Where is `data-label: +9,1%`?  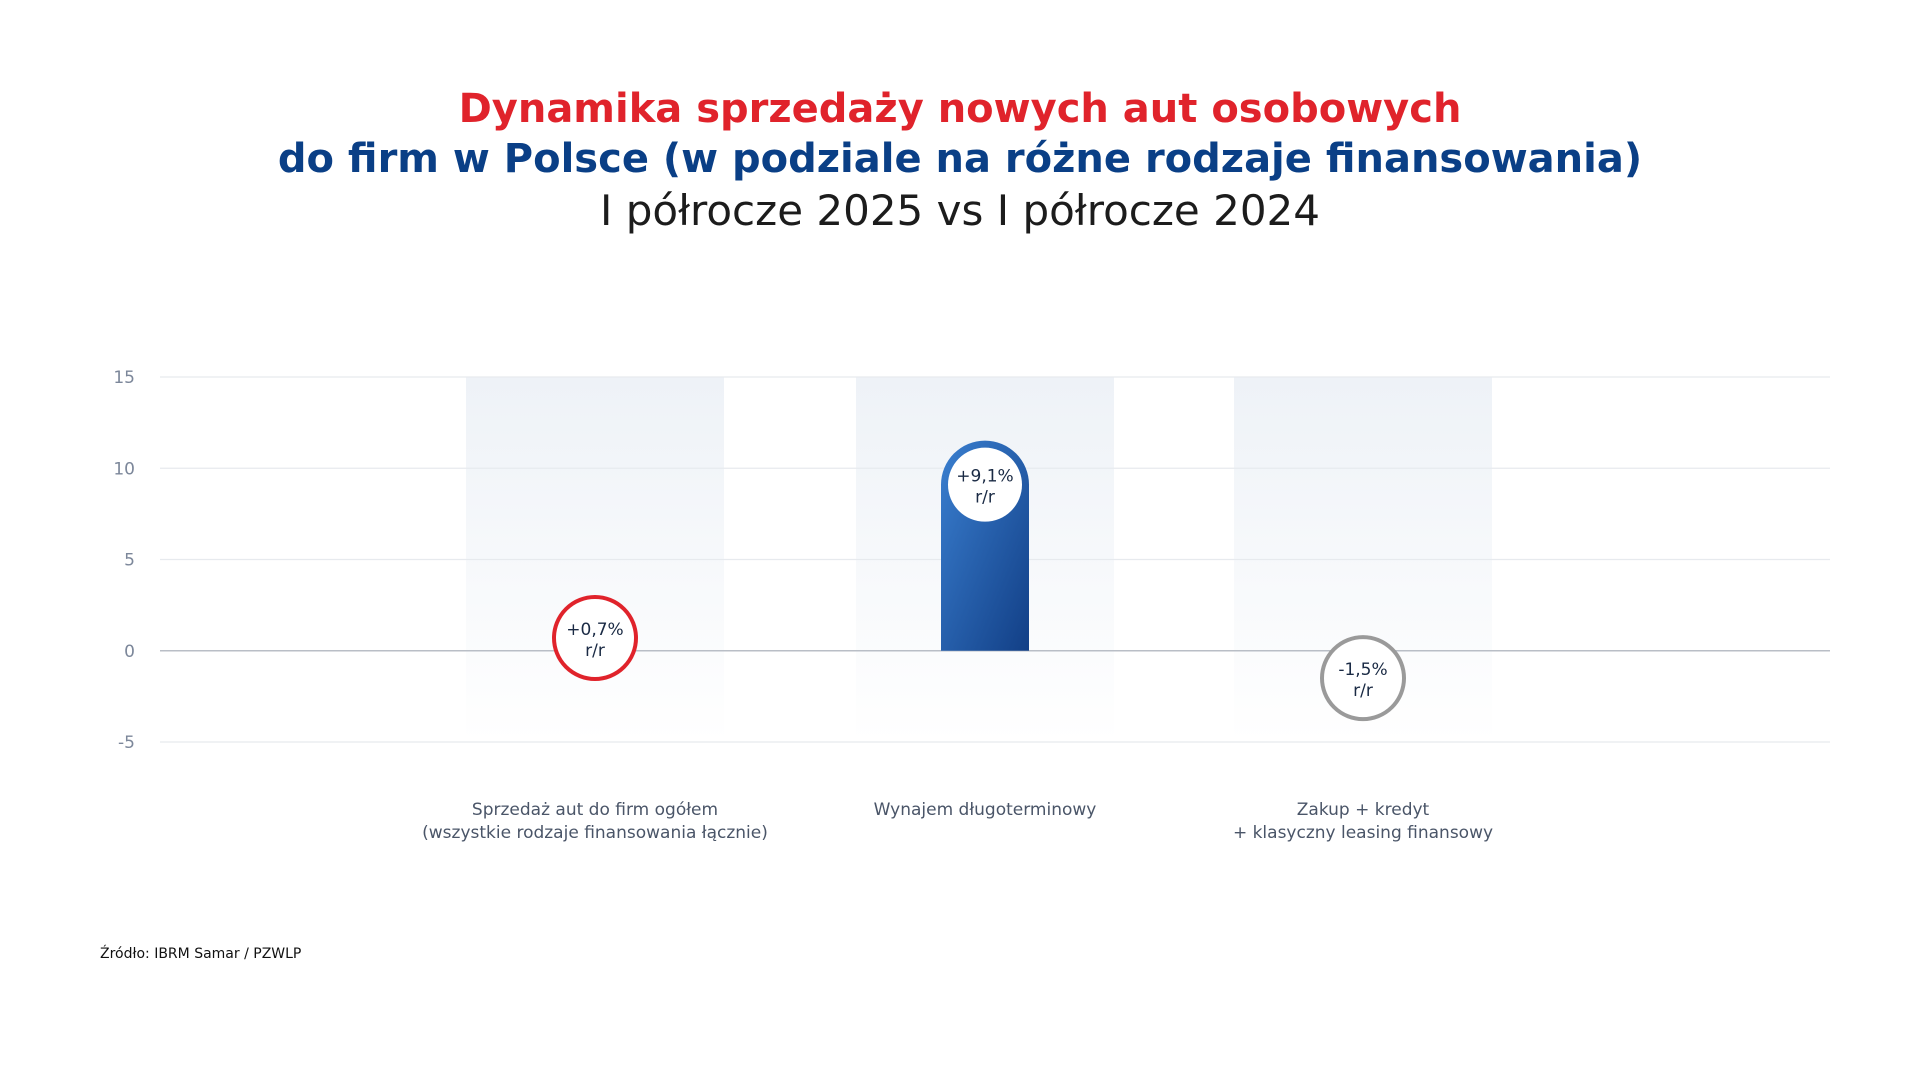
data-label: +9,1% is located at coordinates (984, 477).